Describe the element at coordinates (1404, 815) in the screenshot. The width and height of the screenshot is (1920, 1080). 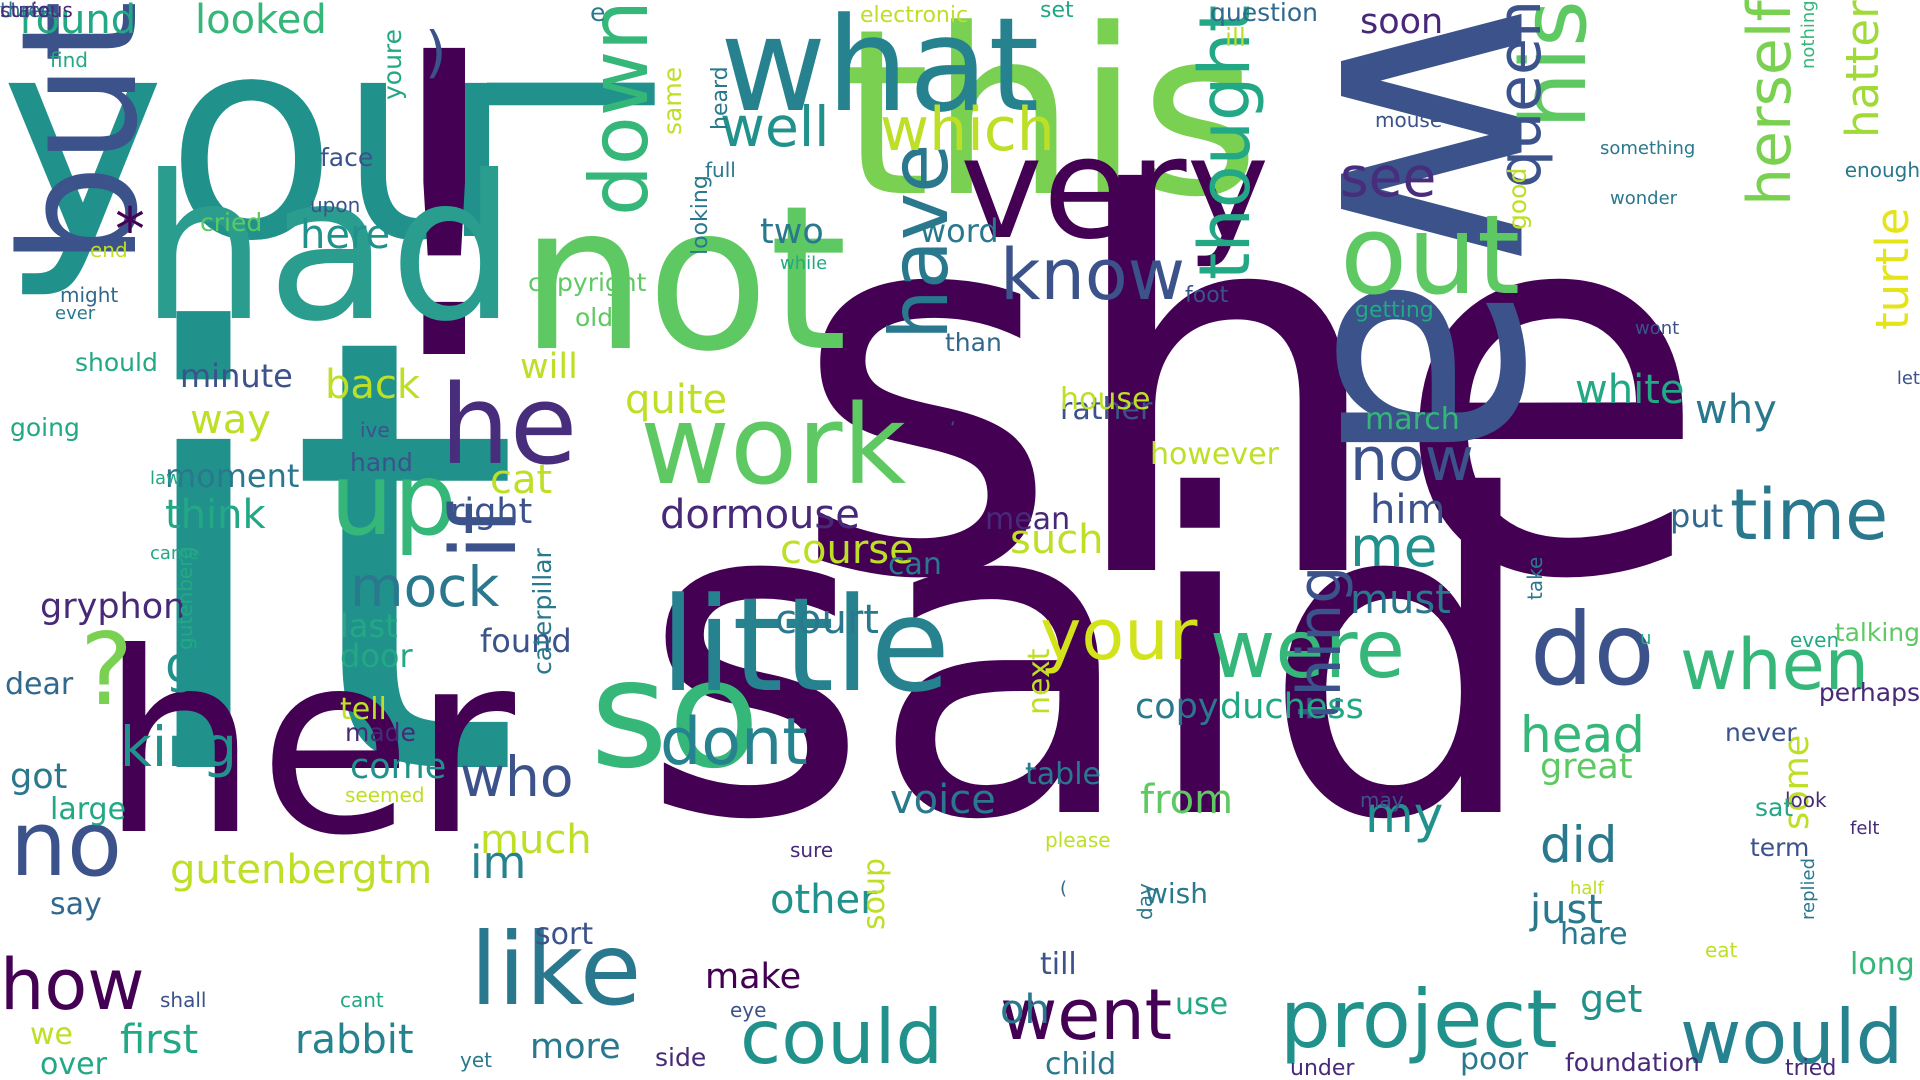
I see `cloud-word: my` at that location.